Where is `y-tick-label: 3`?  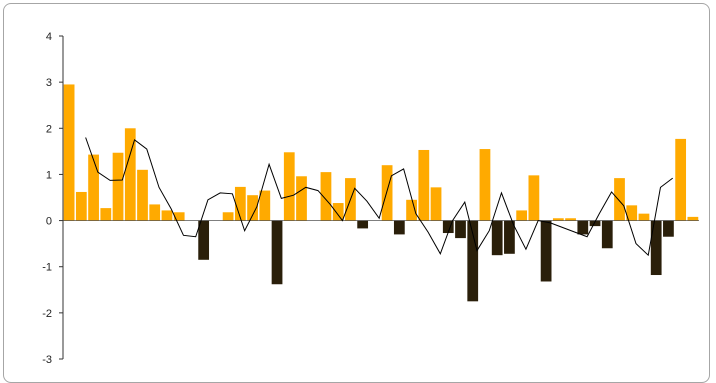 y-tick-label: 3 is located at coordinates (49, 83).